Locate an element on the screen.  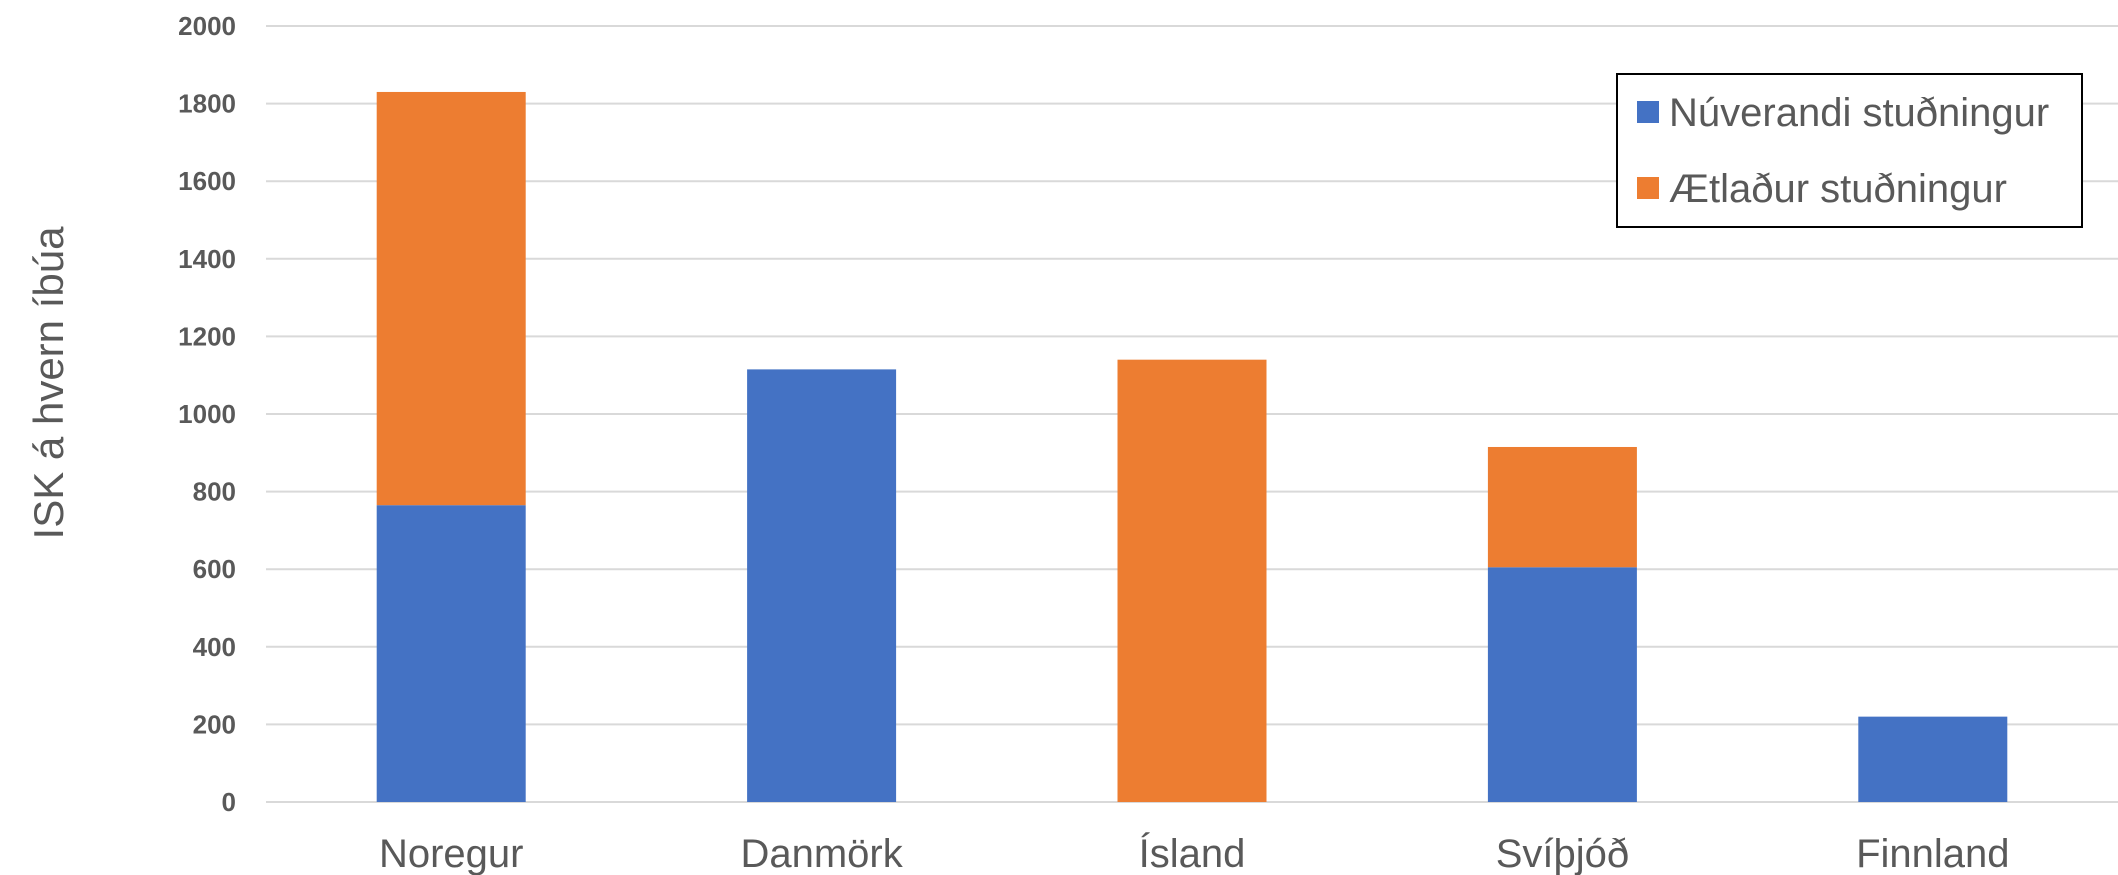
x-tick-label: Noregur is located at coordinates (451, 853).